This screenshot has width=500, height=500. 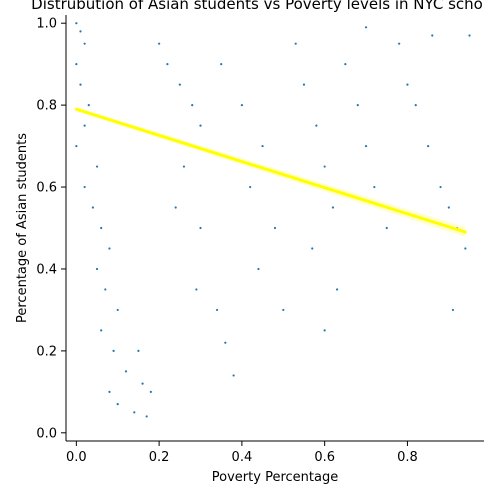 I want to click on y-tick-label: 0.6, so click(x=46, y=188).